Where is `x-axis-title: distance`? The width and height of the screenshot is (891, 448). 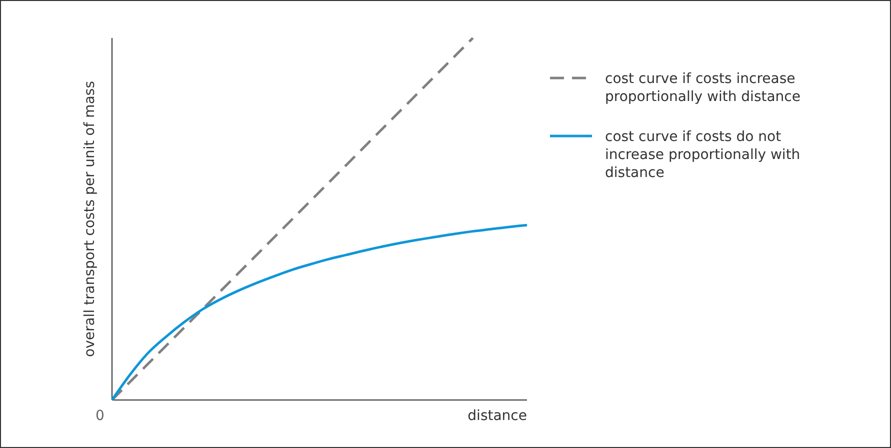
x-axis-title: distance is located at coordinates (497, 416).